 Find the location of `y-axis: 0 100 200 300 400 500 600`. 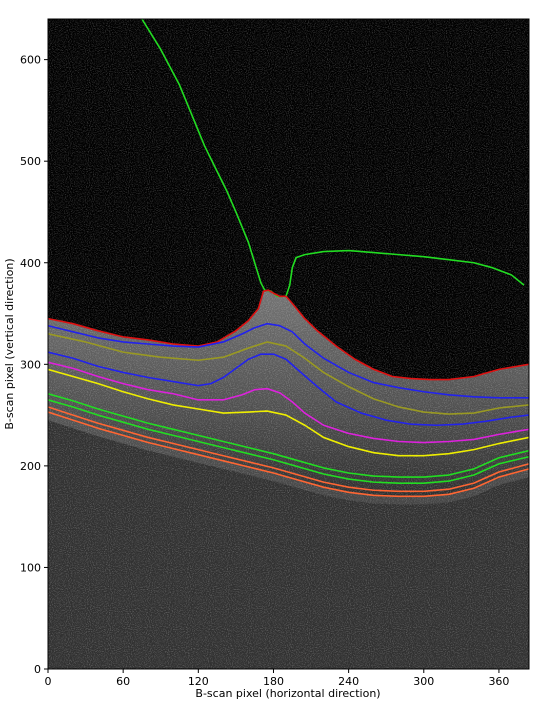

y-axis: 0 100 200 300 400 500 600 is located at coordinates (34, 365).